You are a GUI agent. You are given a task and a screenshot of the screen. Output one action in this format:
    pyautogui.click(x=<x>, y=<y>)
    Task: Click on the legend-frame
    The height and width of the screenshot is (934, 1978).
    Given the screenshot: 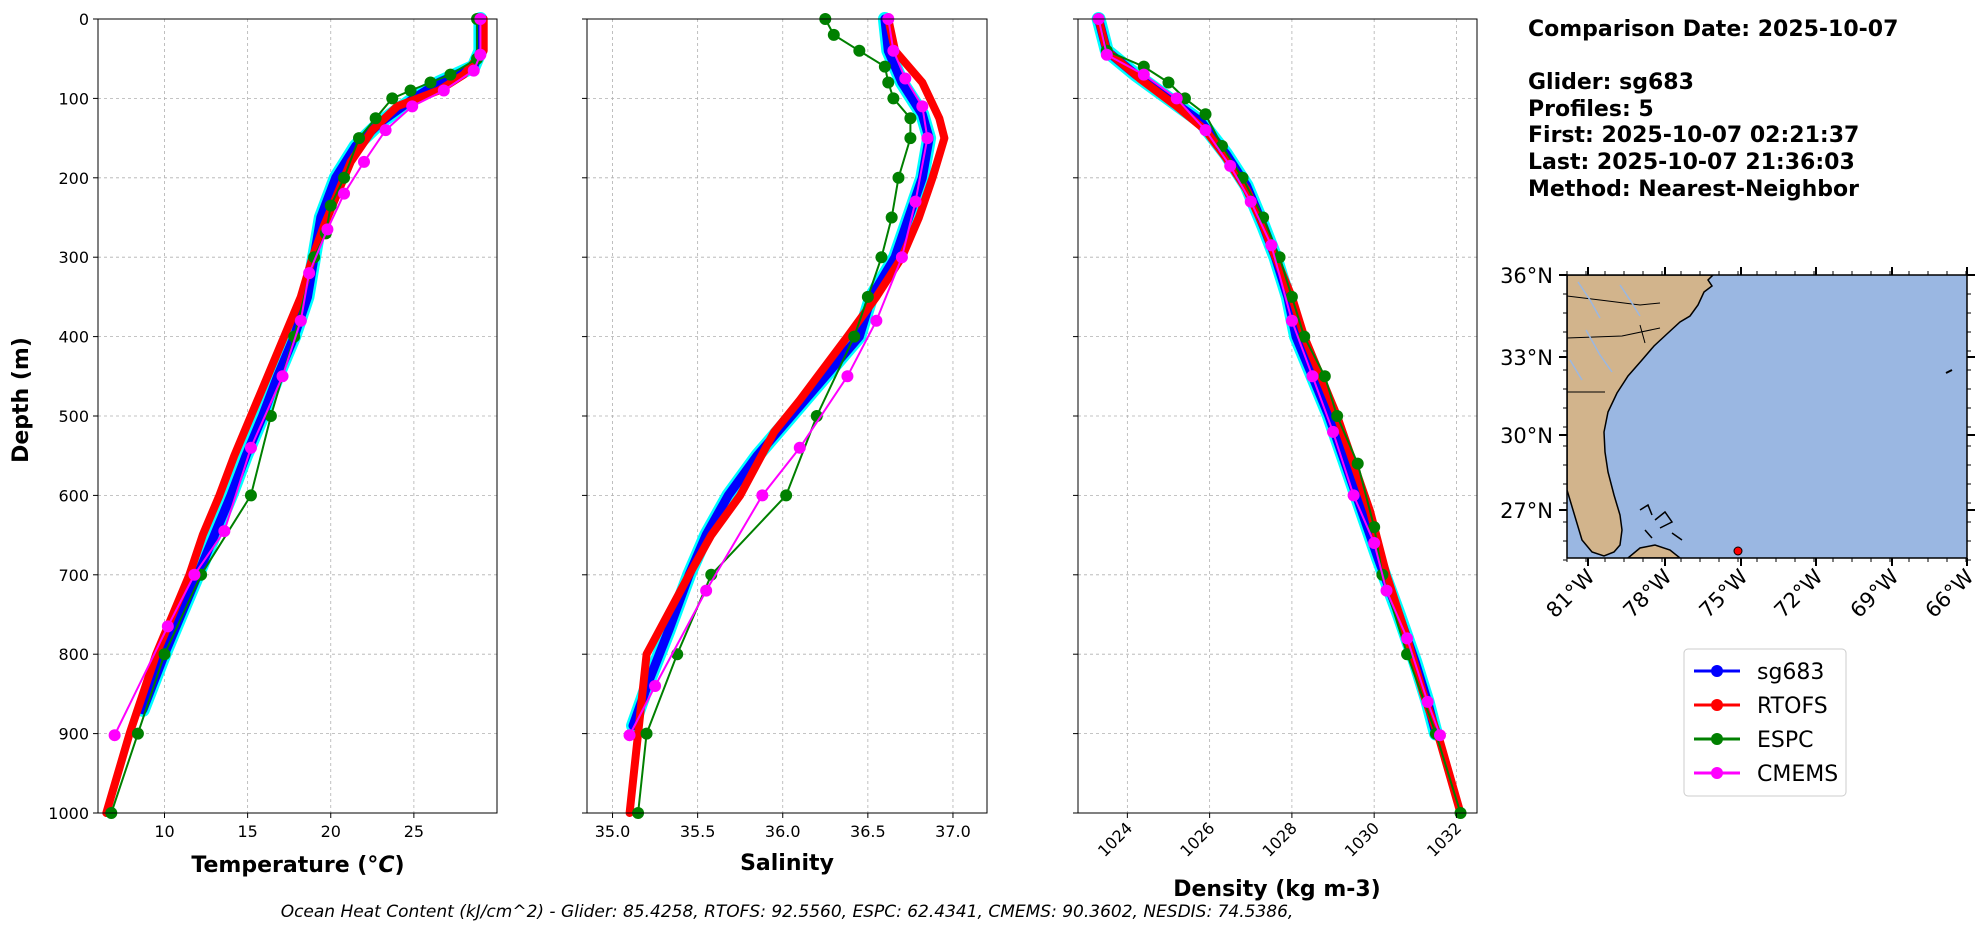 What is the action you would take?
    pyautogui.click(x=1765, y=722)
    